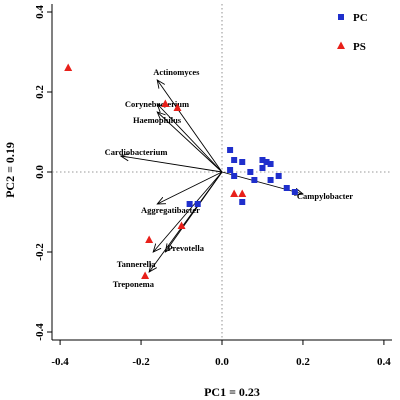 The width and height of the screenshot is (400, 400). Describe the element at coordinates (60, 362) in the screenshot. I see `x-tick-label: -0.4` at that location.